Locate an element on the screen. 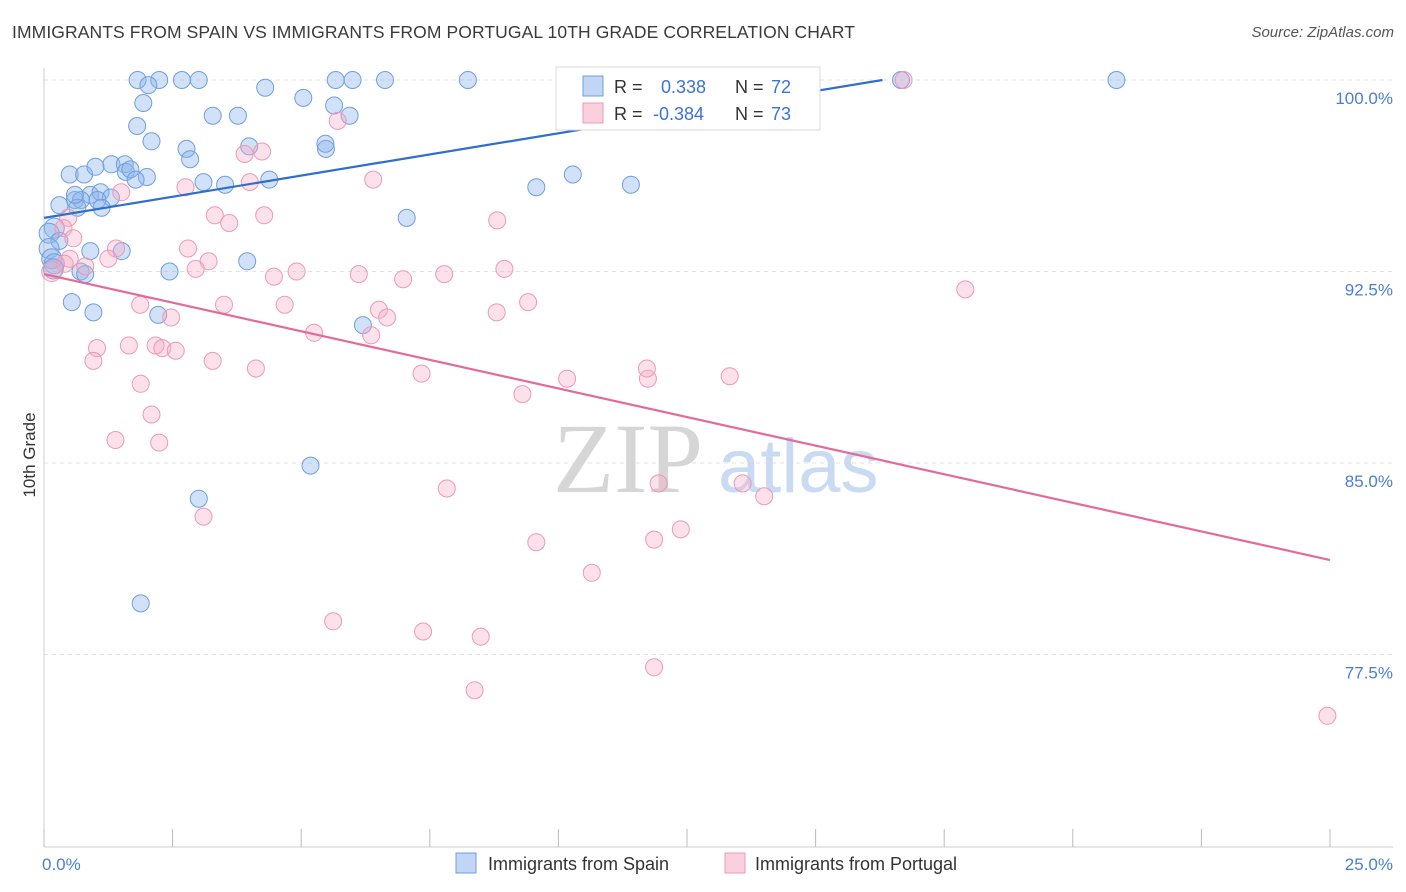 The height and width of the screenshot is (892, 1406). watermark-zip: ZIP is located at coordinates (628, 458).